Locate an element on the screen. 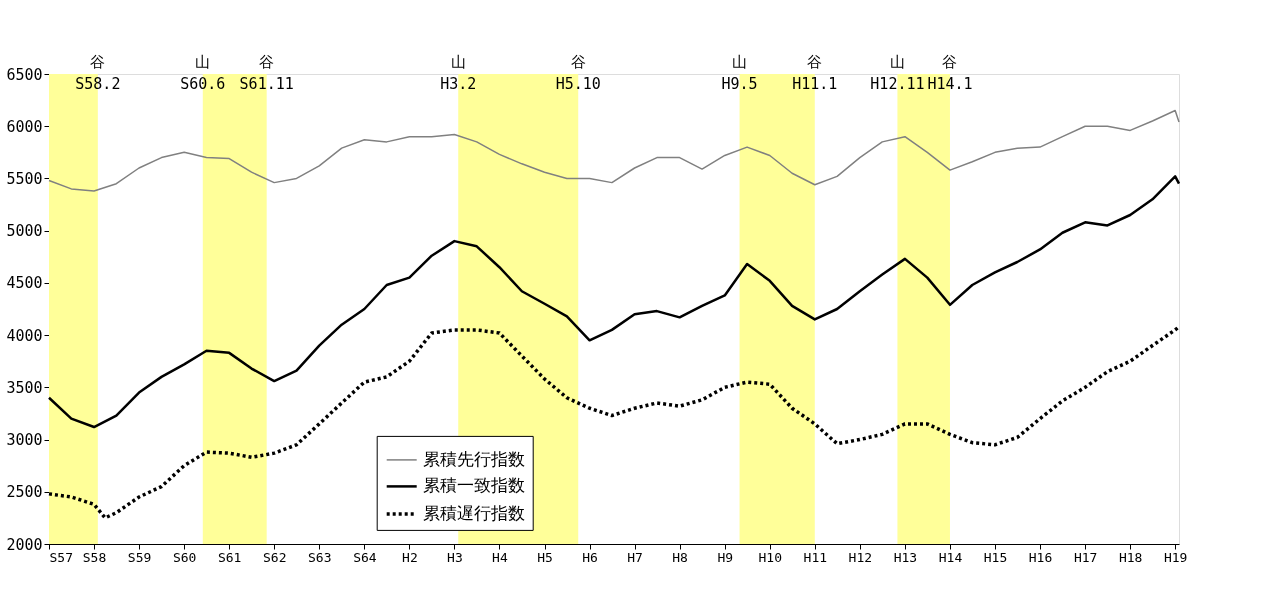 This screenshot has height=610, width=1274. x-tick-label: H15 is located at coordinates (995, 557).